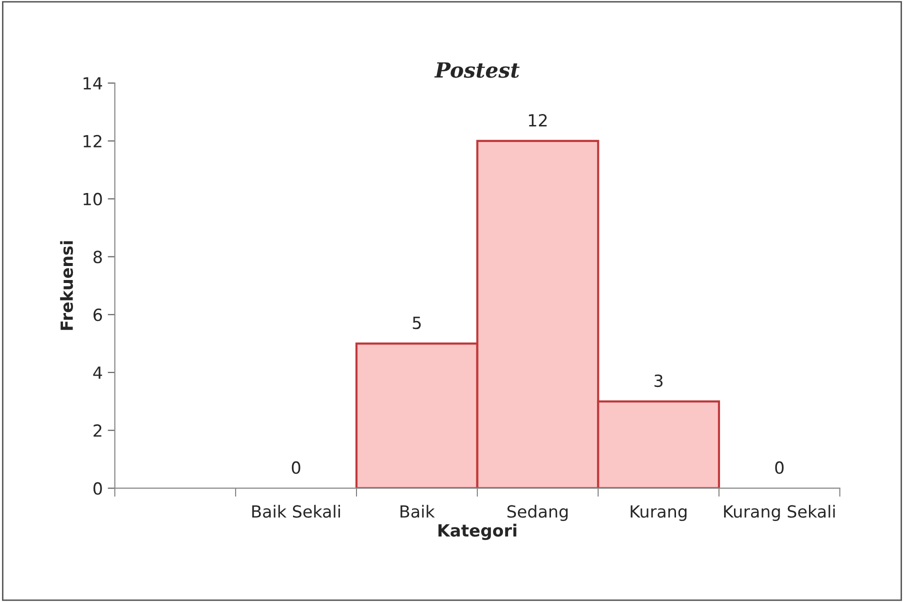 The image size is (904, 602). I want to click on y-tick-label: 10, so click(93, 199).